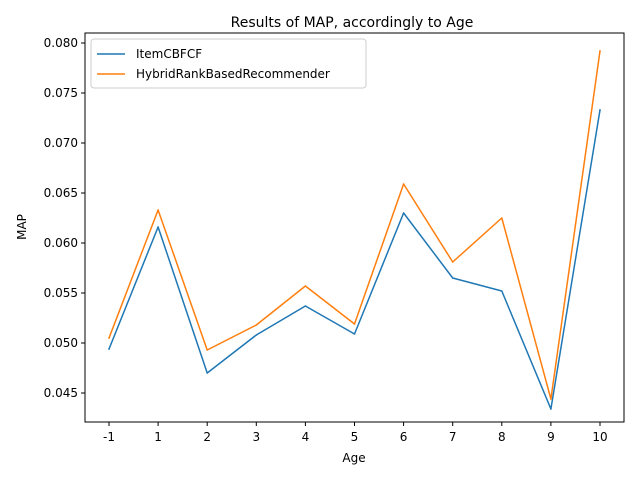  Describe the element at coordinates (64, 218) in the screenshot. I see `y-axis-ticks: 0.045 0.050 0.055 0.060 0.065 0.070 0.075 0.080` at that location.